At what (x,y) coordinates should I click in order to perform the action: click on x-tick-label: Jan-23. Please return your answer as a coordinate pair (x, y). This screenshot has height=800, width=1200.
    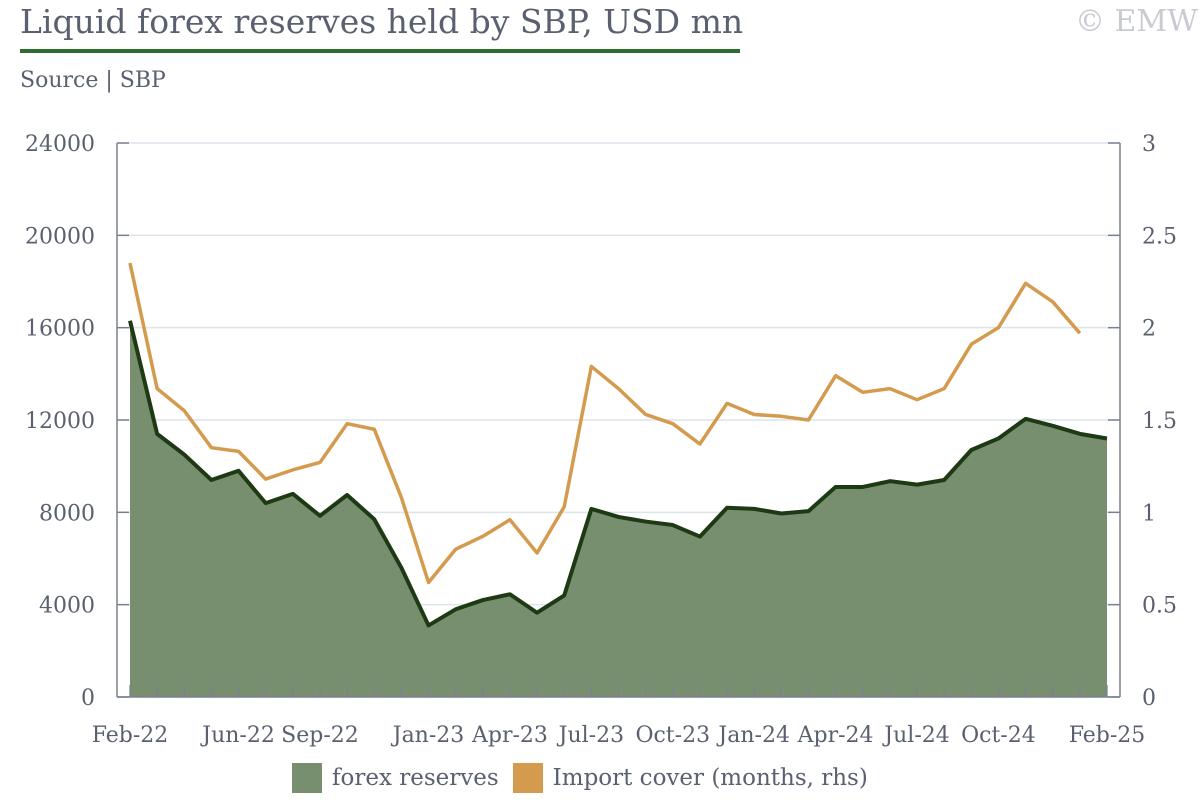
    Looking at the image, I should click on (428, 735).